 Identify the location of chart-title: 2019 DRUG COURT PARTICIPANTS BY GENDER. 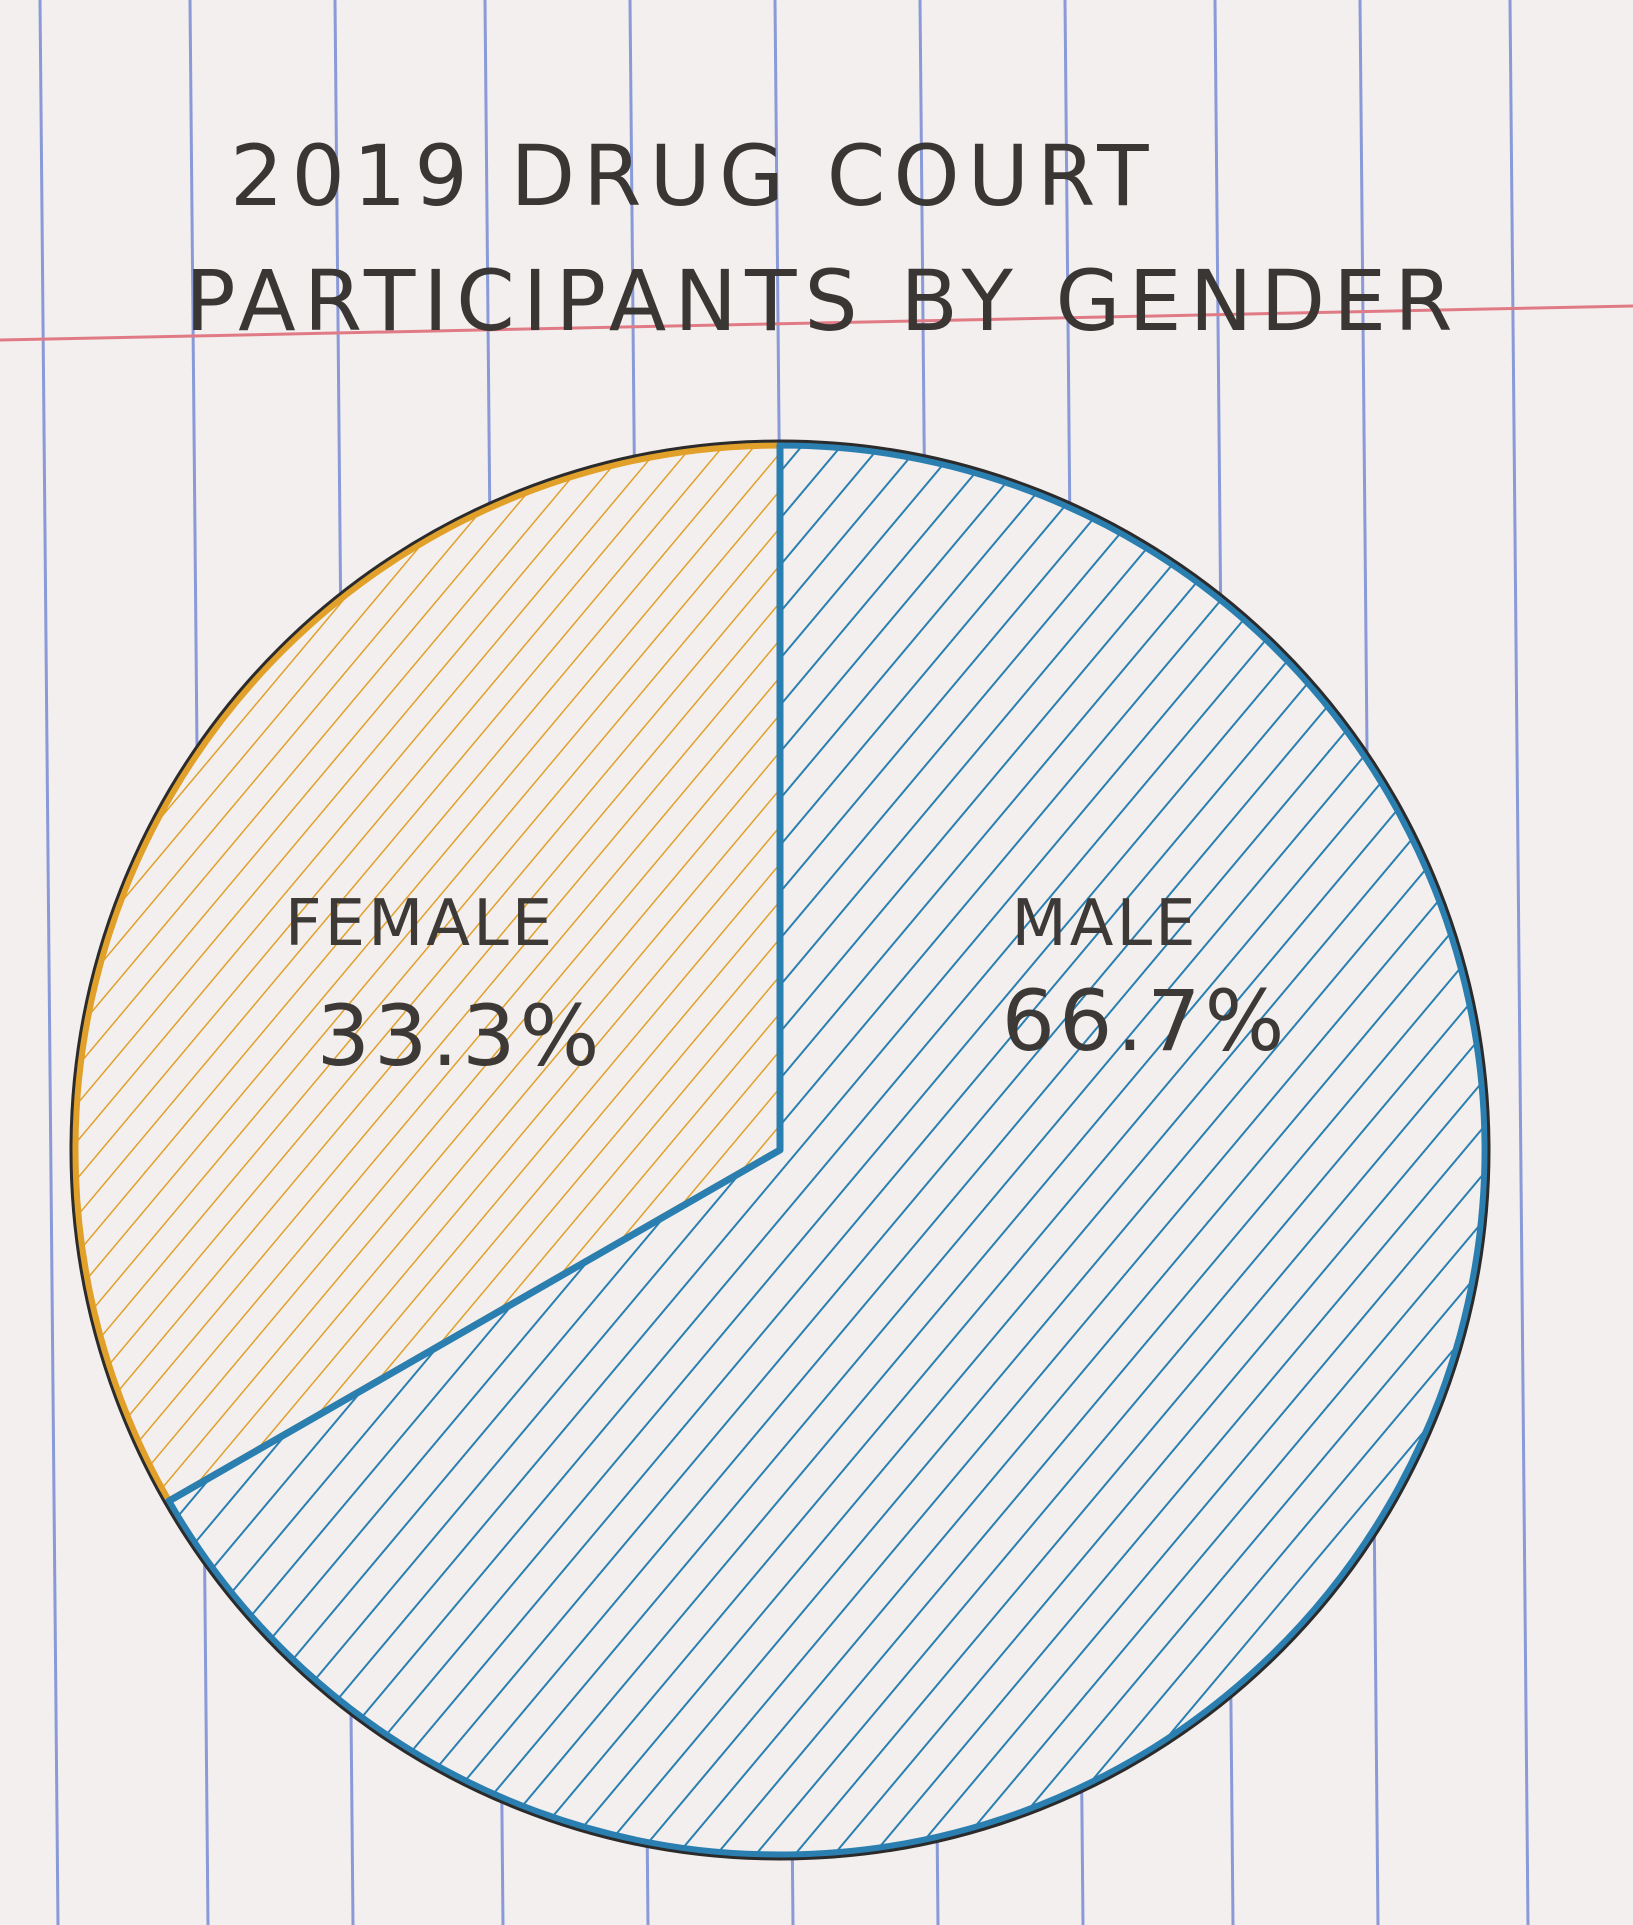
(823, 238).